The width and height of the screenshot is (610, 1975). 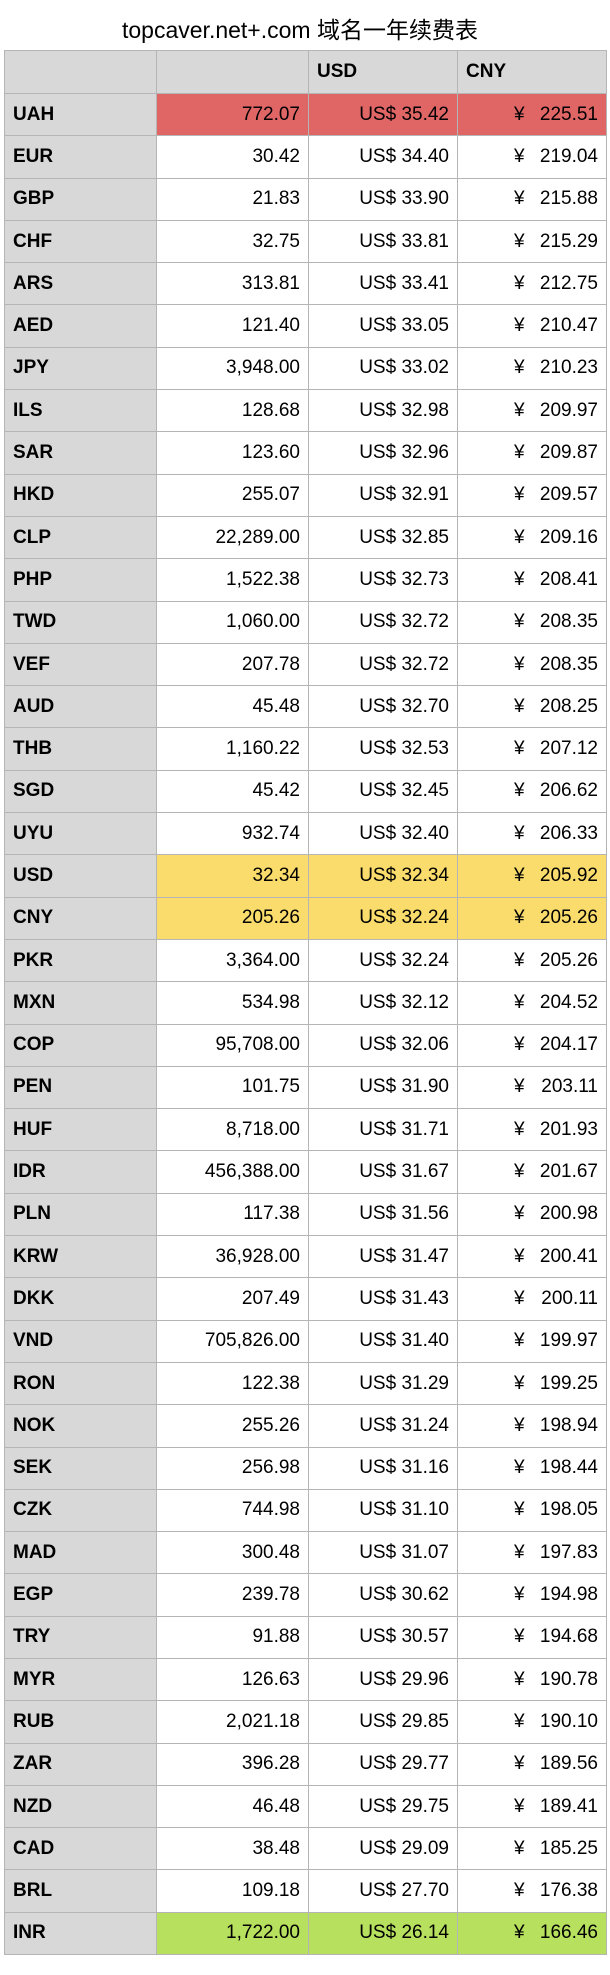 I want to click on cny-price-cell: ¥209.87, so click(x=532, y=453).